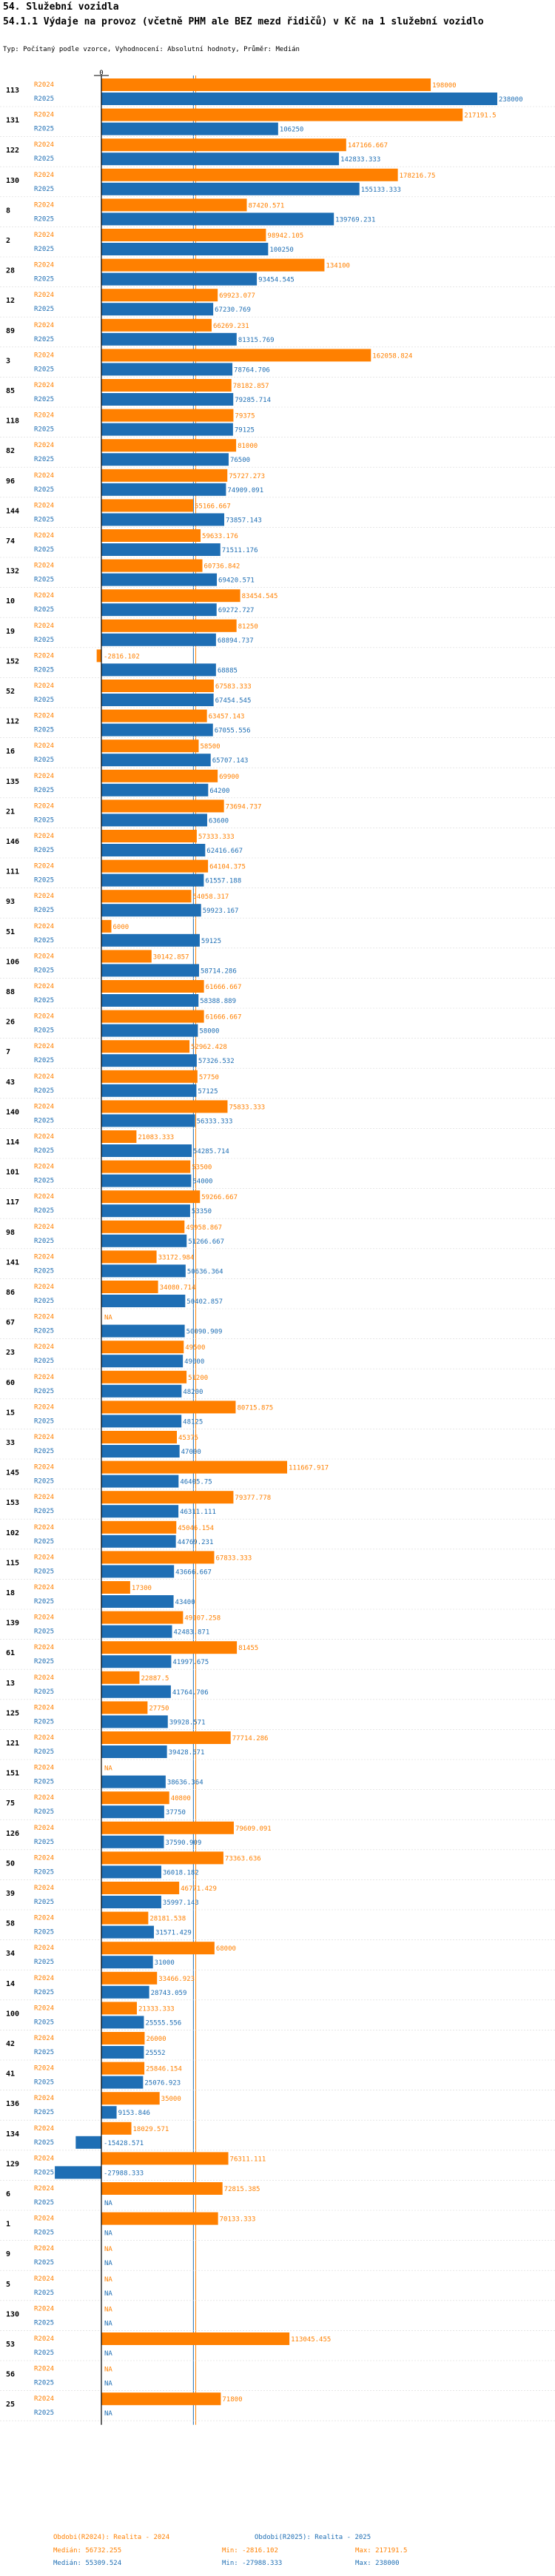 This screenshot has height=2576, width=555. What do you see at coordinates (10, 1083) in the screenshot?
I see `group-label: 43` at bounding box center [10, 1083].